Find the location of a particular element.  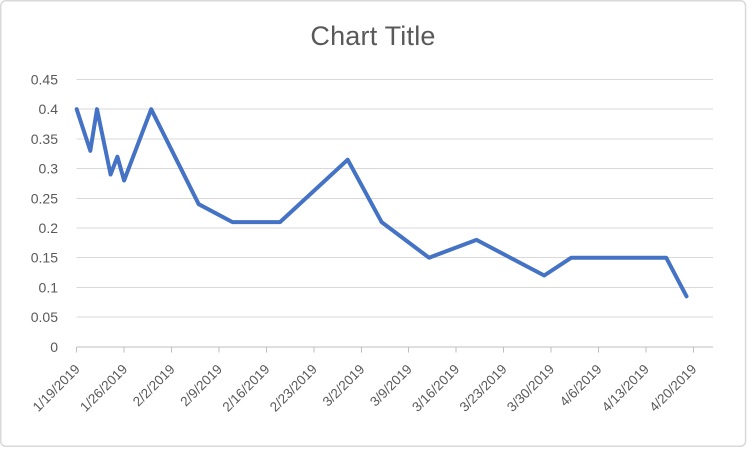

x-axis-label: 4/6/2019 is located at coordinates (581, 386).